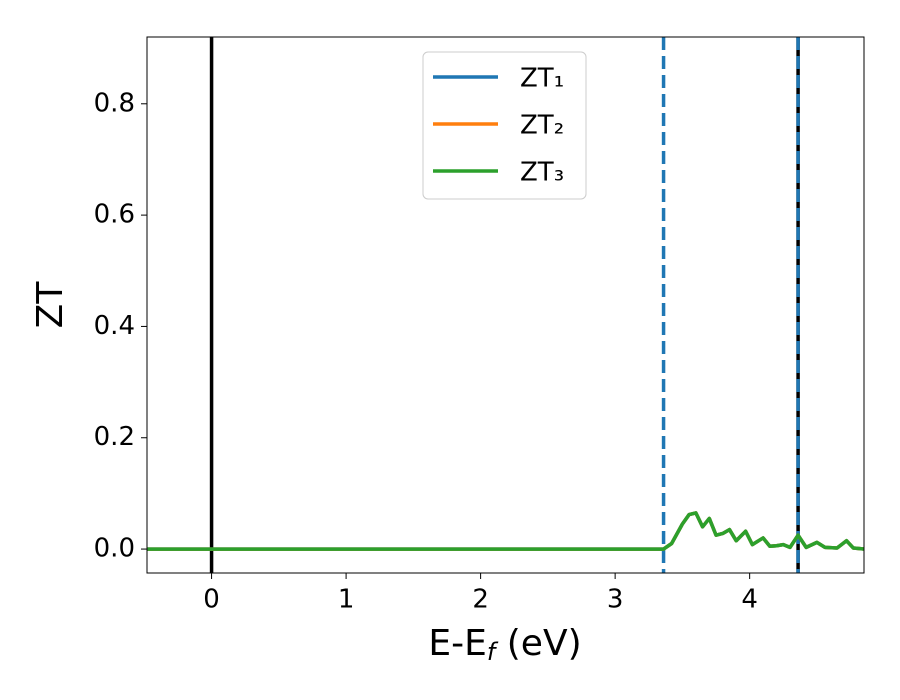 This screenshot has width=900, height=700. What do you see at coordinates (114, 215) in the screenshot?
I see `y-tick-label: 0.6` at bounding box center [114, 215].